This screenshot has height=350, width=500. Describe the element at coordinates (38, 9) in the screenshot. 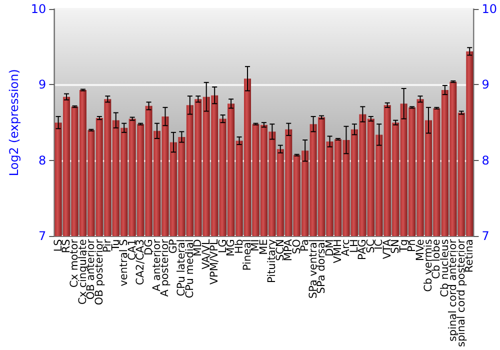

I see `y-tick-label: 10` at that location.